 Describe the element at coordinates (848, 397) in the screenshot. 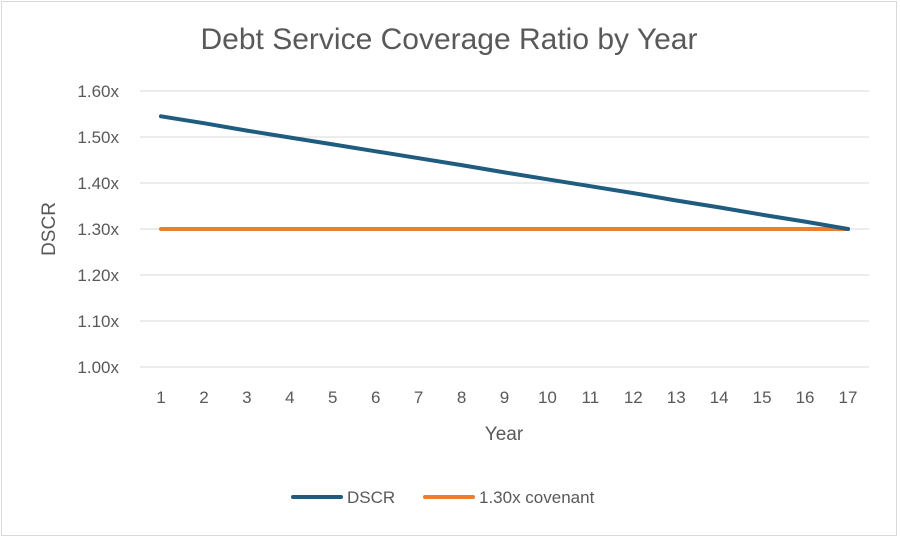

I see `x-tick-label: 17` at that location.